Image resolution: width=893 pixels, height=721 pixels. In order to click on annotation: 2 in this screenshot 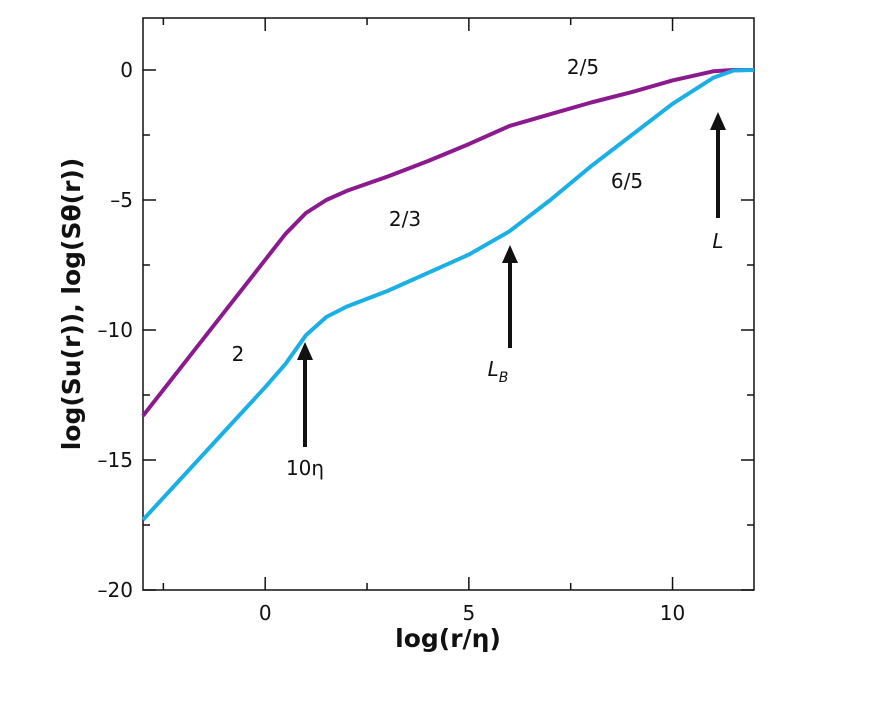, I will do `click(238, 354)`.